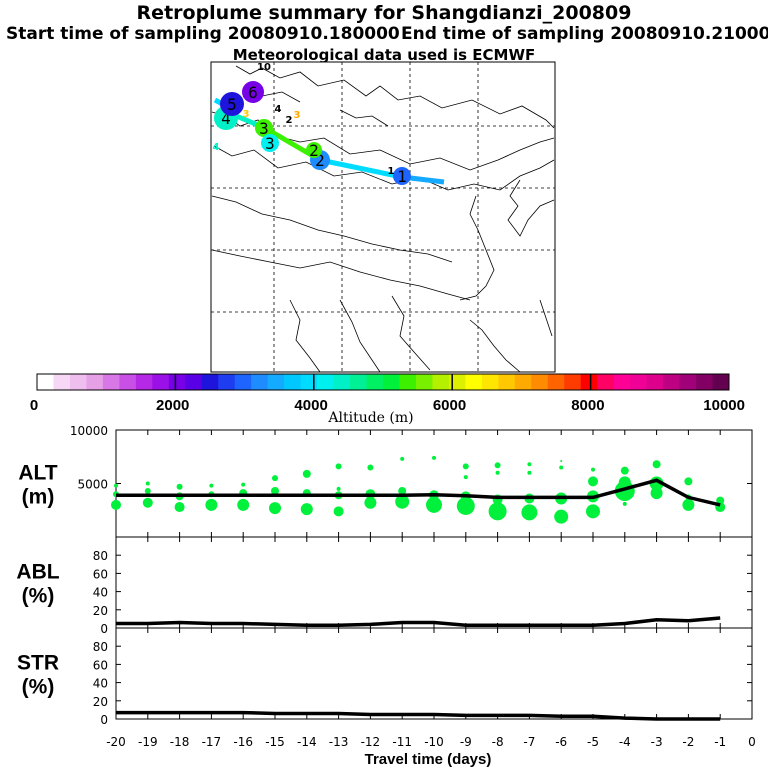 This screenshot has height=768, width=768. What do you see at coordinates (449, 405) in the screenshot?
I see `colorbar-tick-label: 6000` at bounding box center [449, 405].